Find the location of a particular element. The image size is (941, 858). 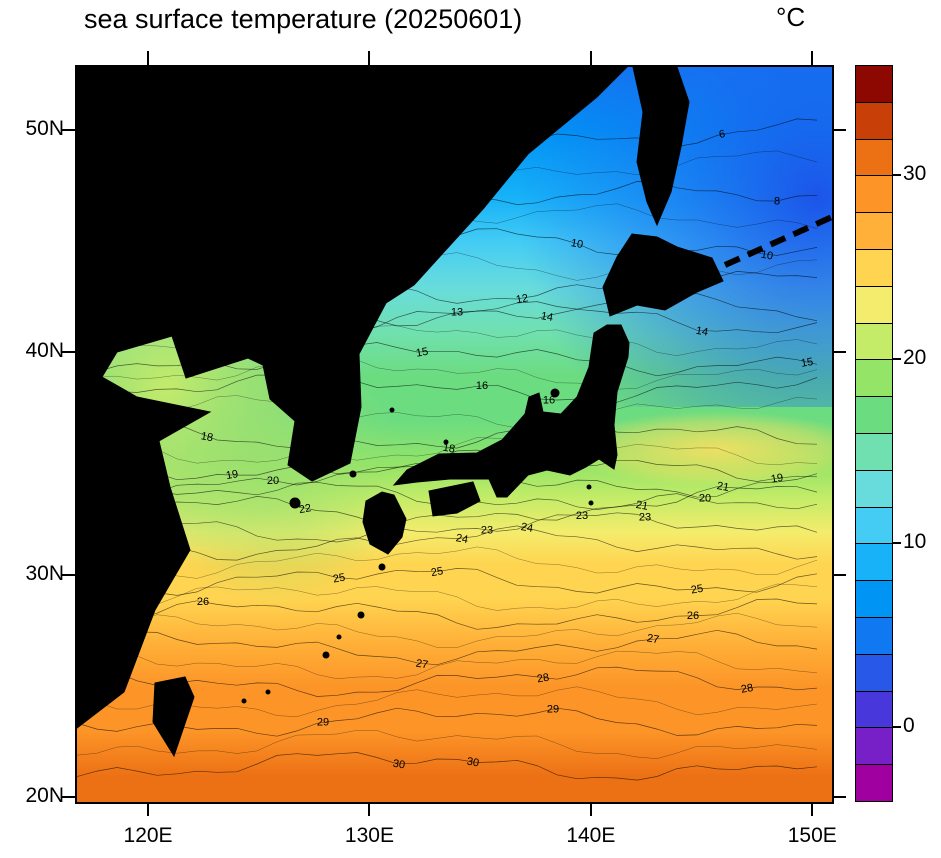

colorbar is located at coordinates (874, 433).